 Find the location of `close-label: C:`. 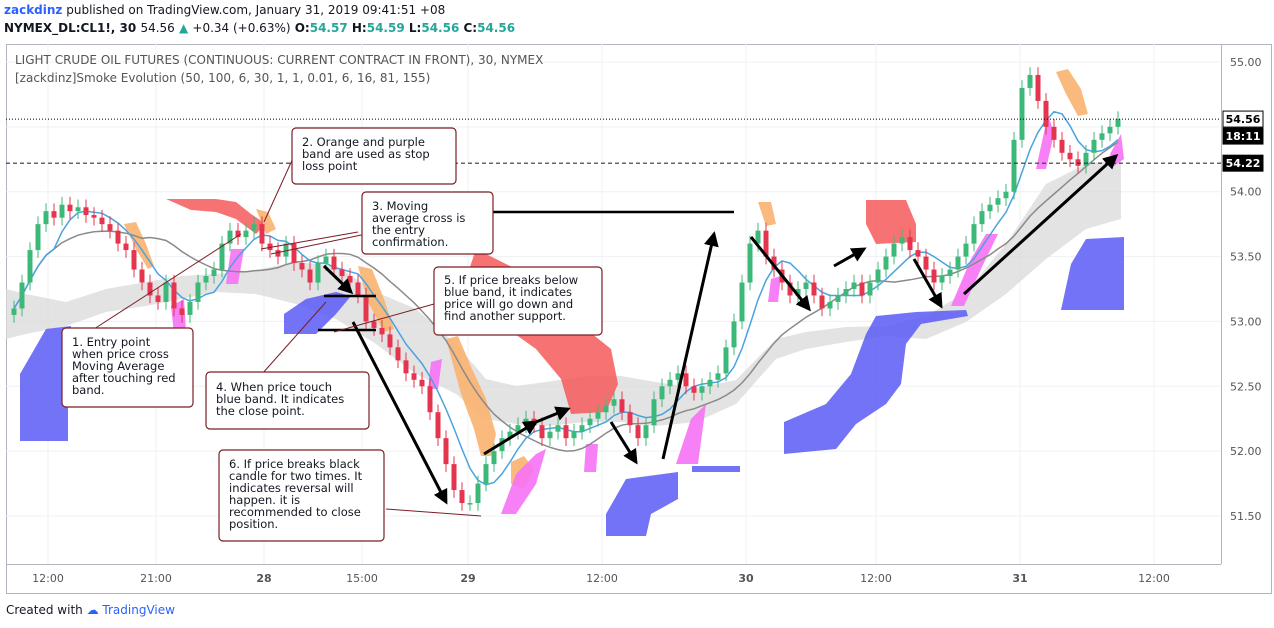

close-label: C: is located at coordinates (470, 28).